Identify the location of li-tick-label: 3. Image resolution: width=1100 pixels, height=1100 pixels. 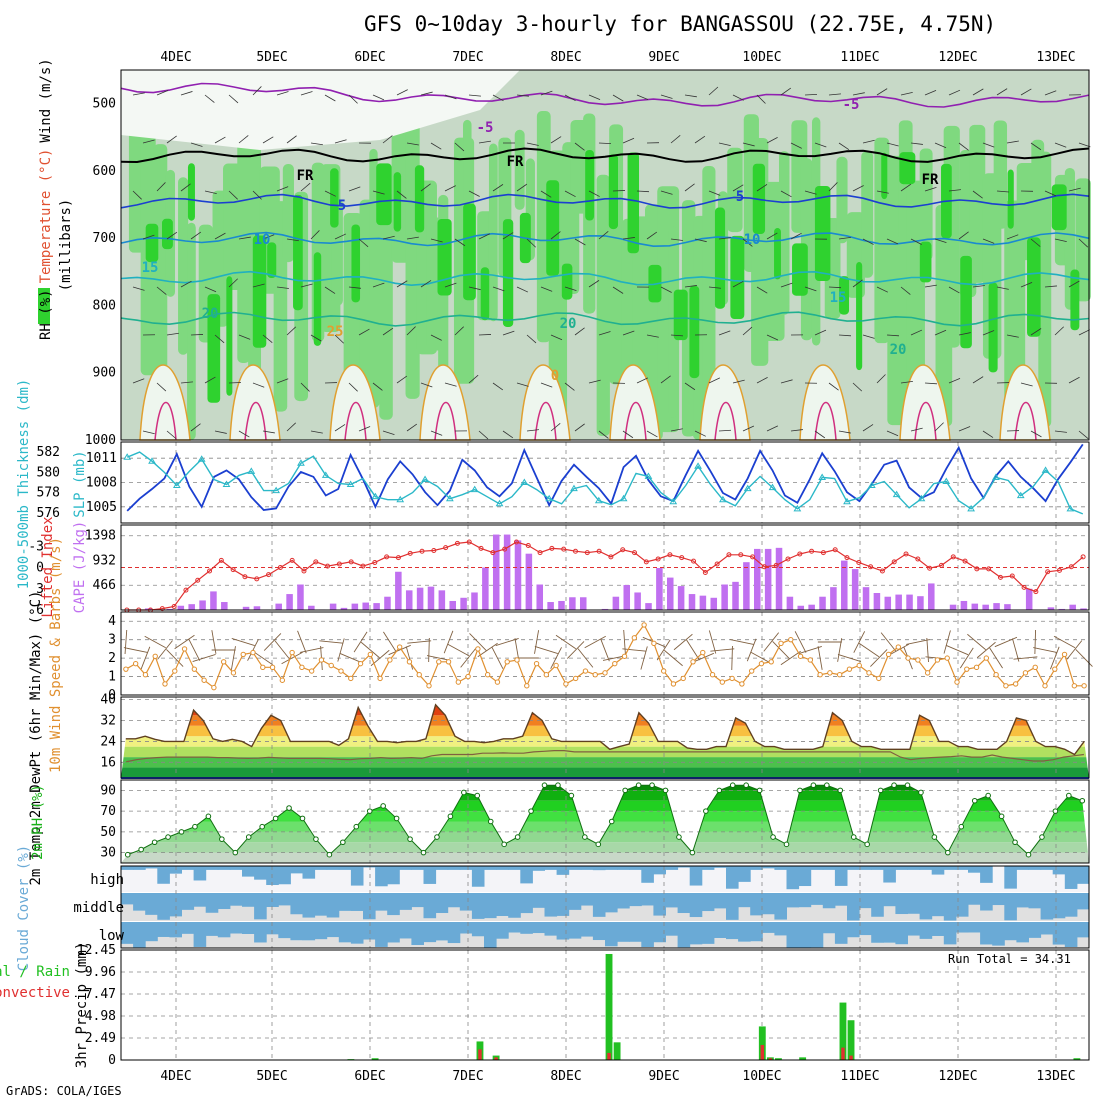
(40, 589).